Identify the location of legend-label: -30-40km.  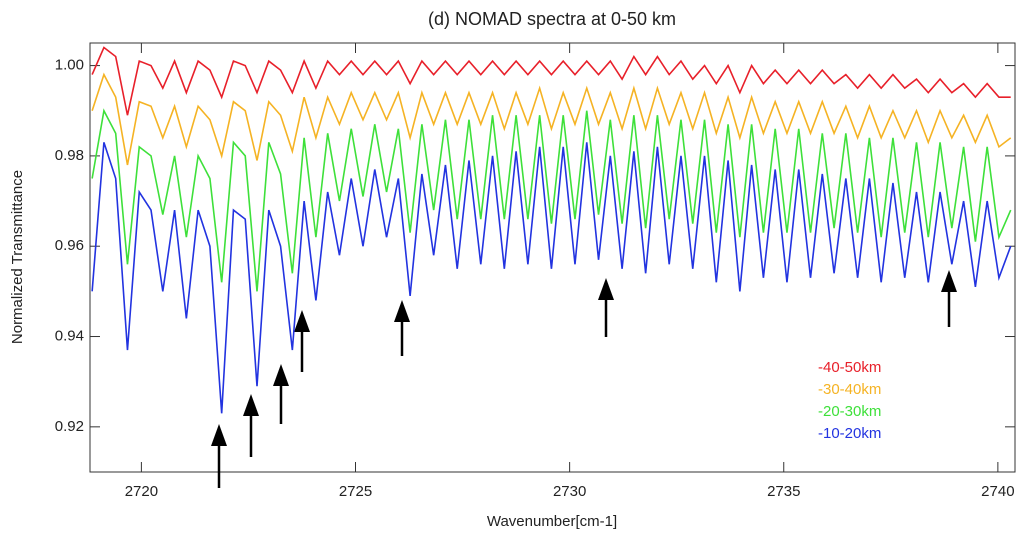
(849, 389).